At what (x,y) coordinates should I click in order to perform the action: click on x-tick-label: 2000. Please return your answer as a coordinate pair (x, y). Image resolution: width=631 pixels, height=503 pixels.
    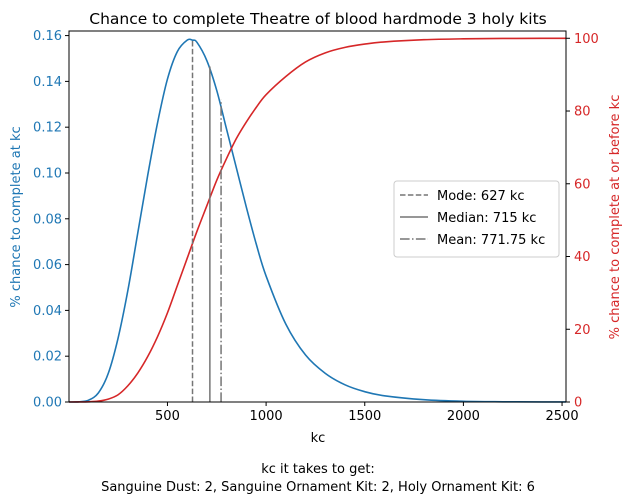
    Looking at the image, I should click on (463, 416).